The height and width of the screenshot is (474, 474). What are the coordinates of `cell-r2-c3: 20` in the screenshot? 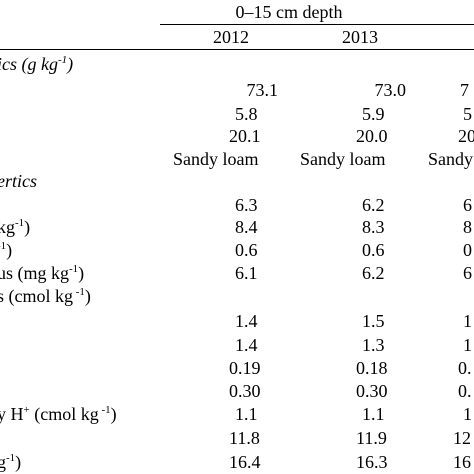 It's located at (466, 136).